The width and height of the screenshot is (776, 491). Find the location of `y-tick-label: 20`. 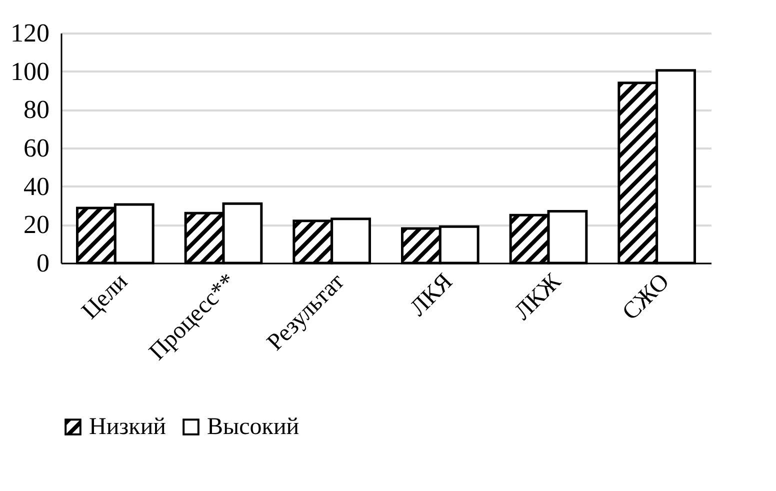

y-tick-label: 20 is located at coordinates (37, 225).